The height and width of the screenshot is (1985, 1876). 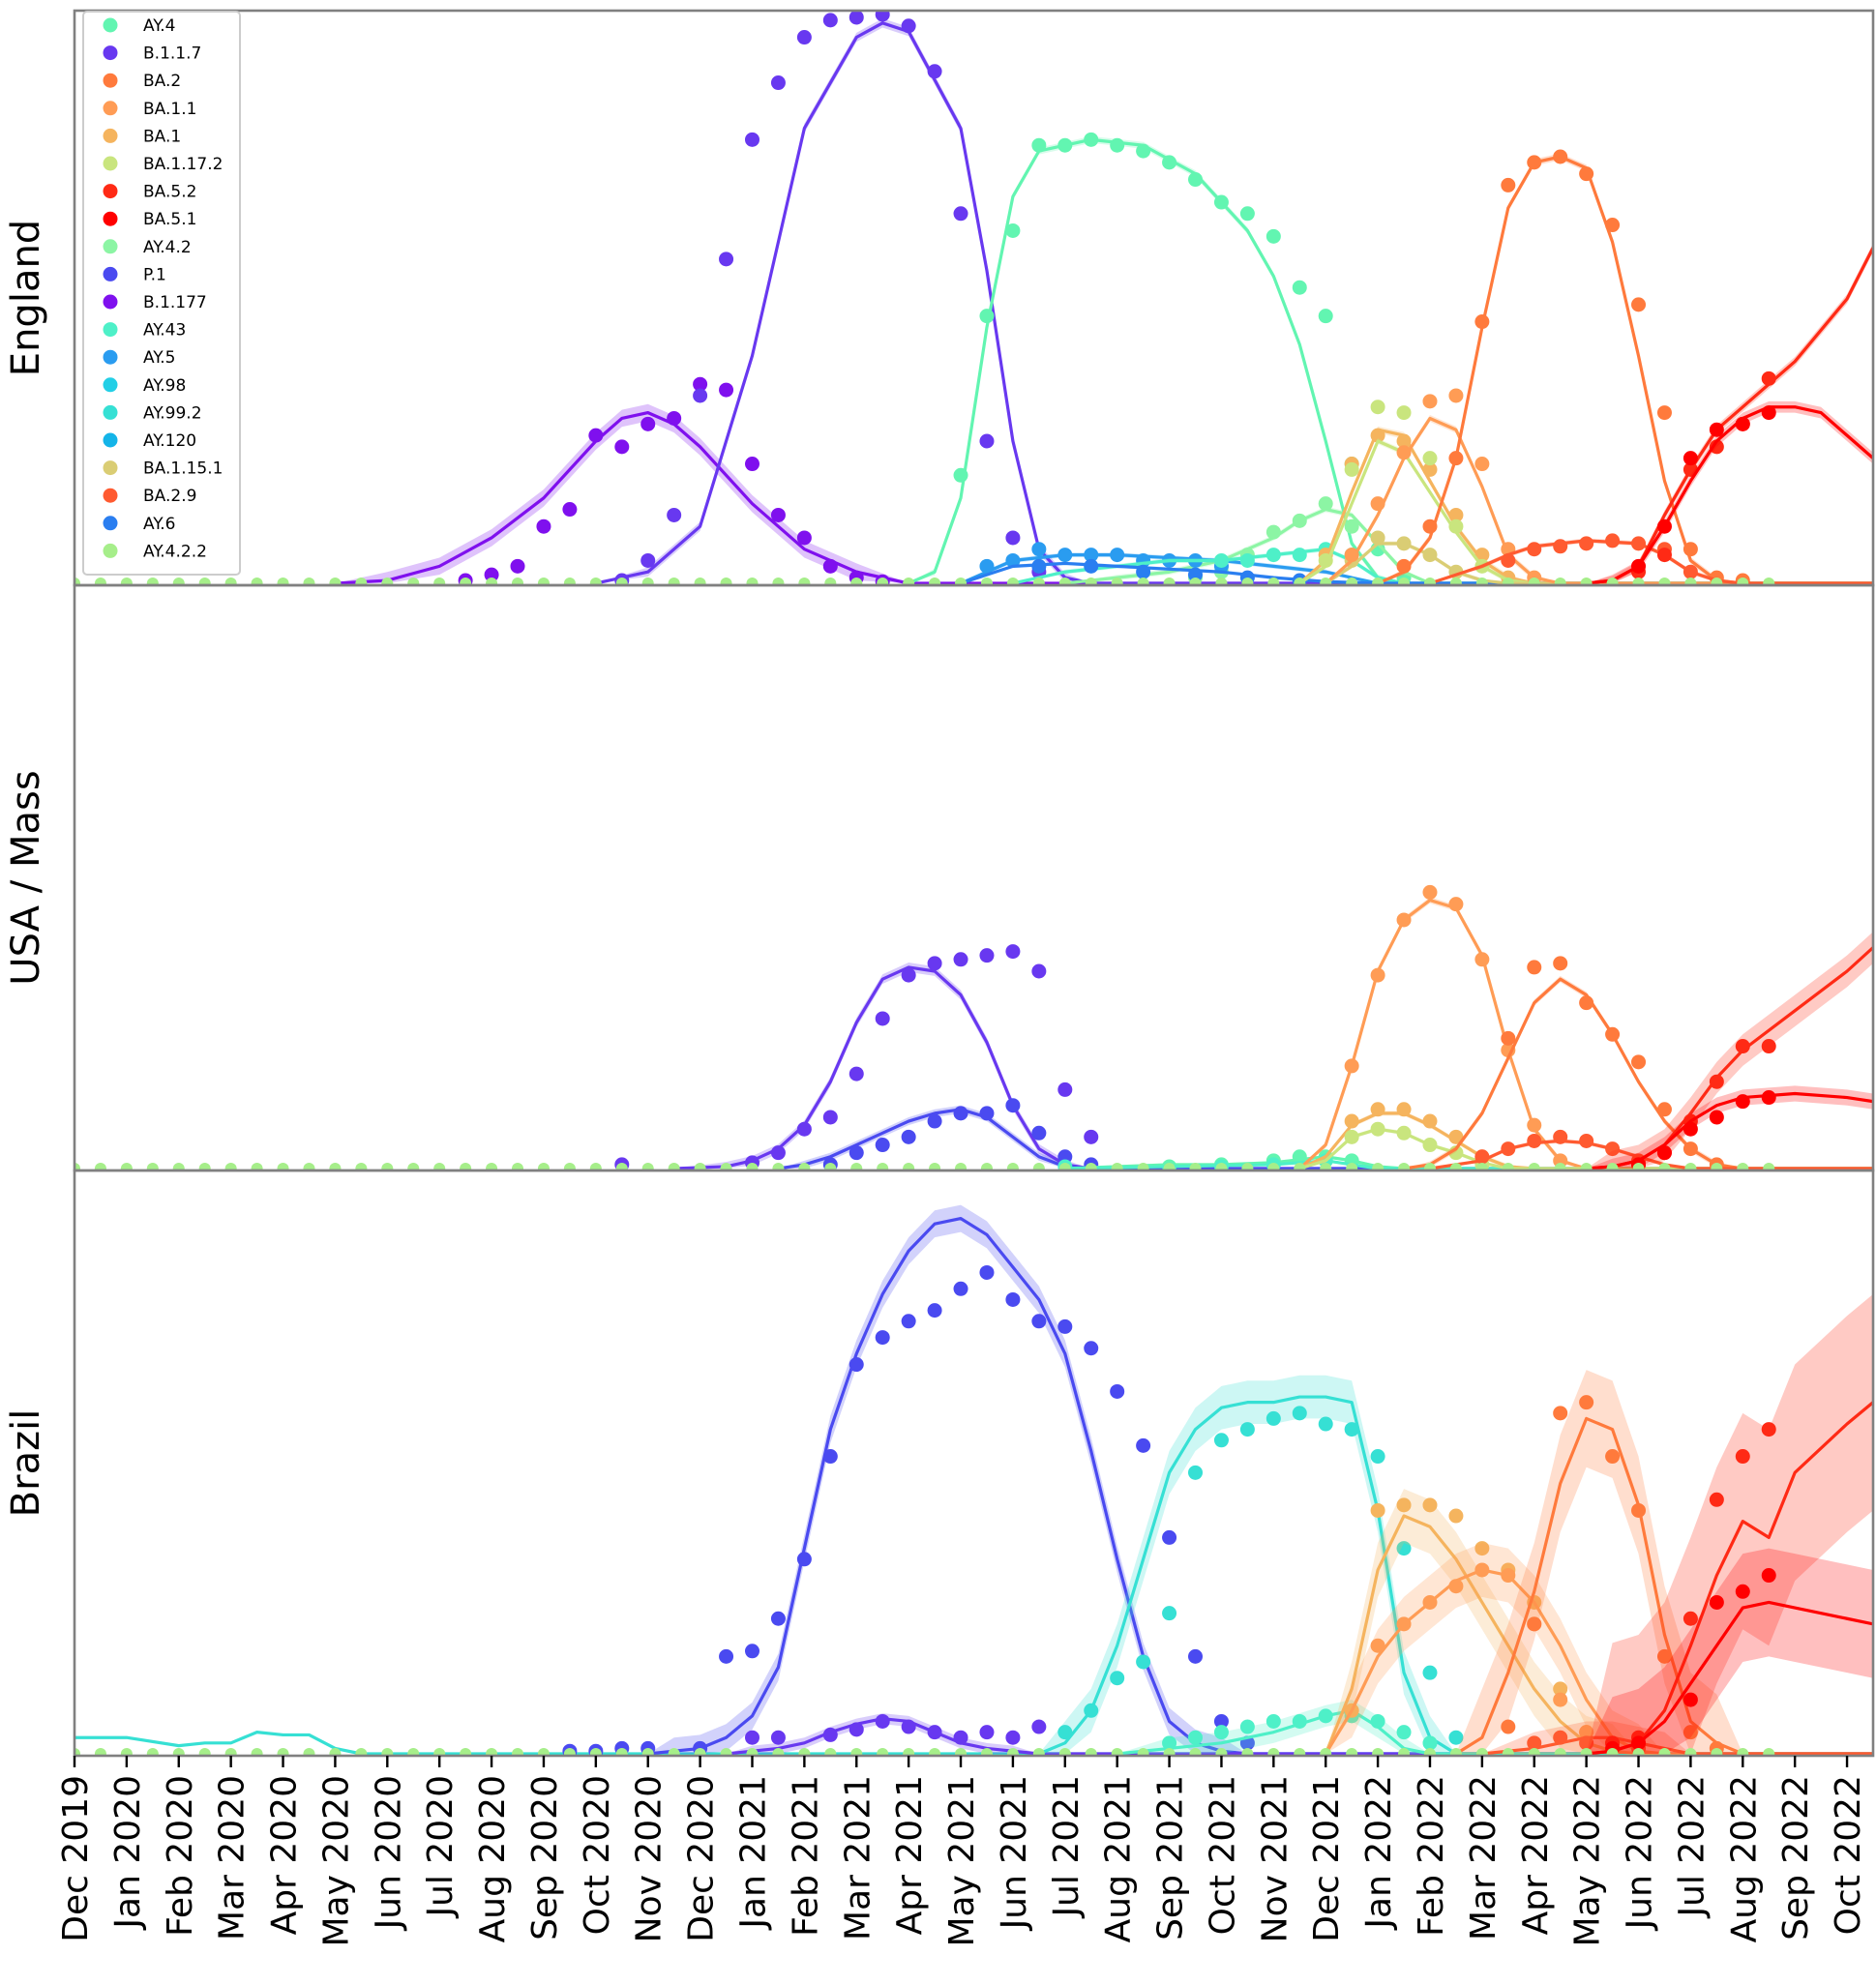 I want to click on x-tick-label: Apr 2022, so click(x=1536, y=1855).